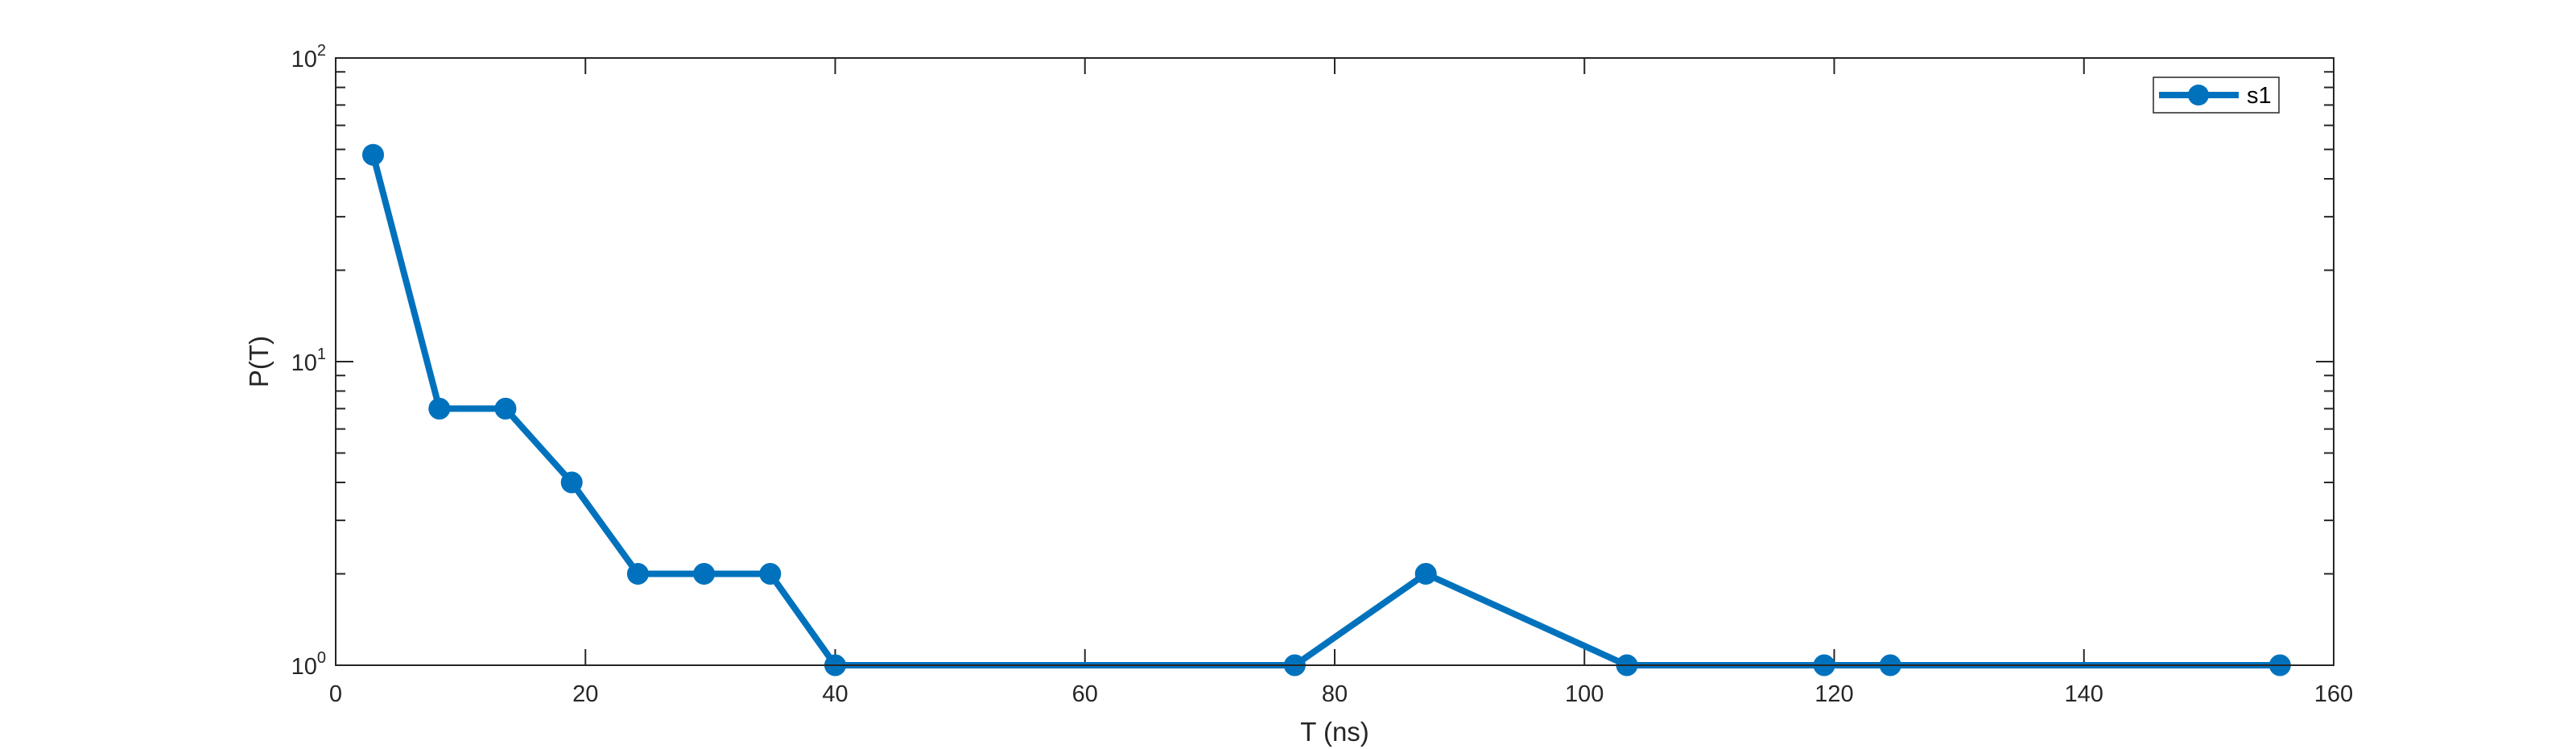 The height and width of the screenshot is (749, 2576). I want to click on y-tick-labels: 10⁰ 10¹ 10², so click(308, 361).